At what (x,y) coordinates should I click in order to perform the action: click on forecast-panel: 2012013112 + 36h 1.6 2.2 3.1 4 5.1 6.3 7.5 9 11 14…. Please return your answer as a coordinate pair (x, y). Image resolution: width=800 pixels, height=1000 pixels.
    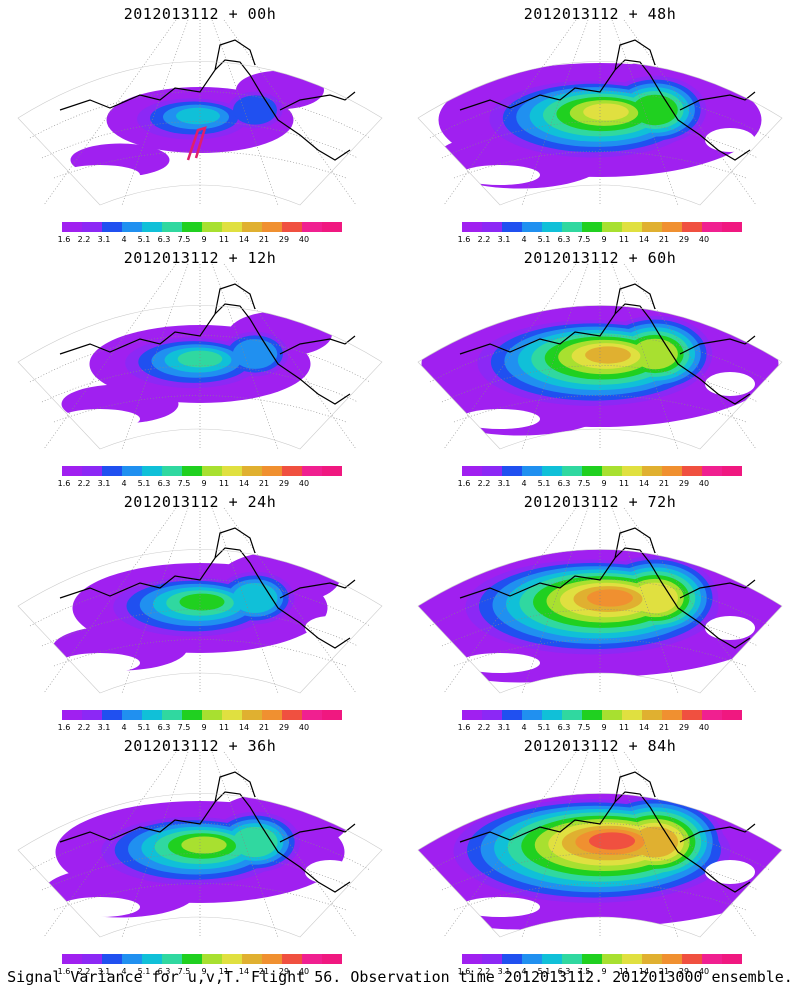
    Looking at the image, I should click on (200, 854).